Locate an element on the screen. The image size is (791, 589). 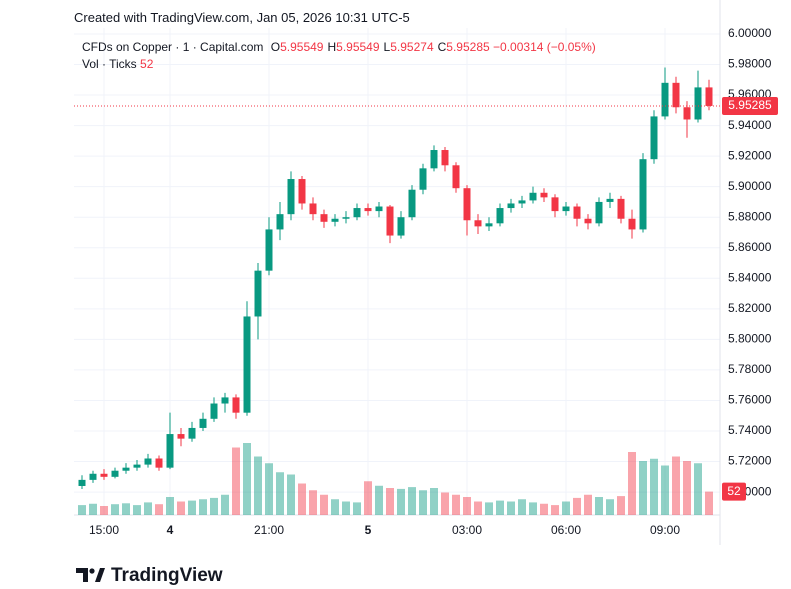
y-tick-label: 5.92000 is located at coordinates (750, 155).